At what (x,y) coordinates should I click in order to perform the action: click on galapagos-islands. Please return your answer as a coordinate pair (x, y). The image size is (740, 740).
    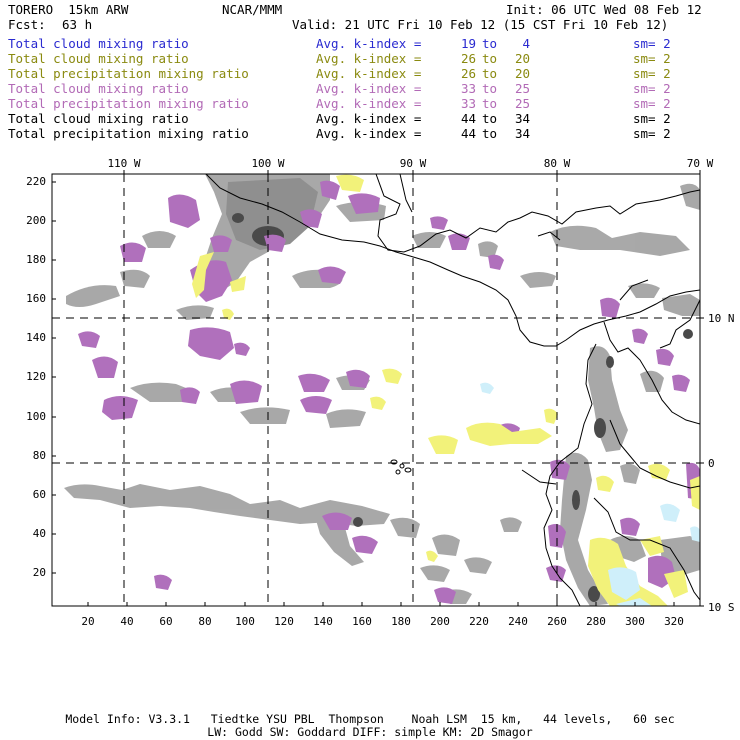
    Looking at the image, I should click on (401, 467).